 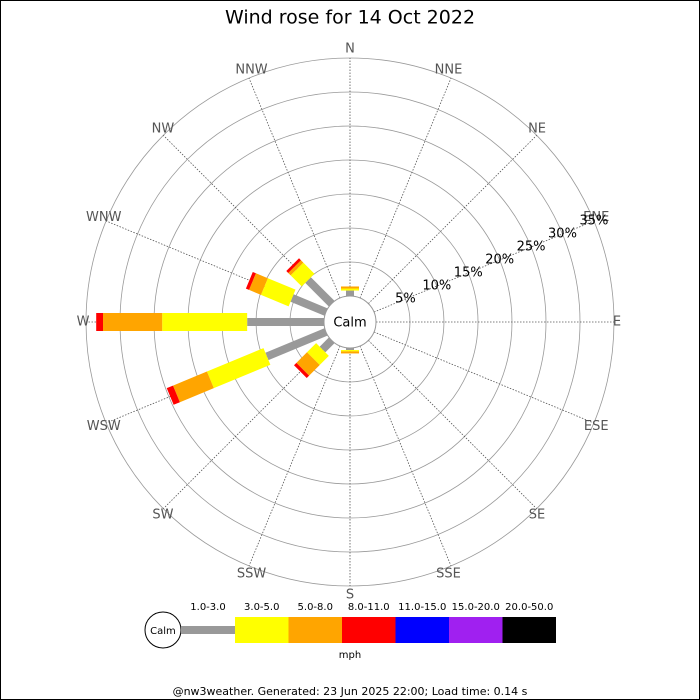 What do you see at coordinates (468, 273) in the screenshot?
I see `ring-label: 15%` at bounding box center [468, 273].